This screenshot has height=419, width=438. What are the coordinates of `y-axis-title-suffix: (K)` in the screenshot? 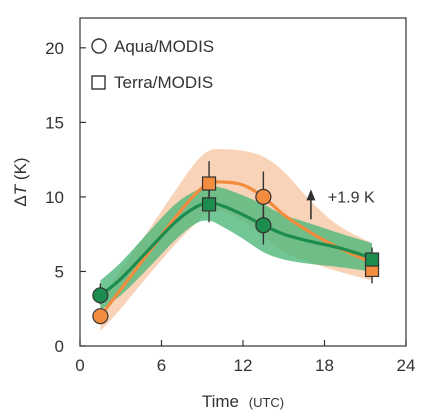 It's located at (20, 170).